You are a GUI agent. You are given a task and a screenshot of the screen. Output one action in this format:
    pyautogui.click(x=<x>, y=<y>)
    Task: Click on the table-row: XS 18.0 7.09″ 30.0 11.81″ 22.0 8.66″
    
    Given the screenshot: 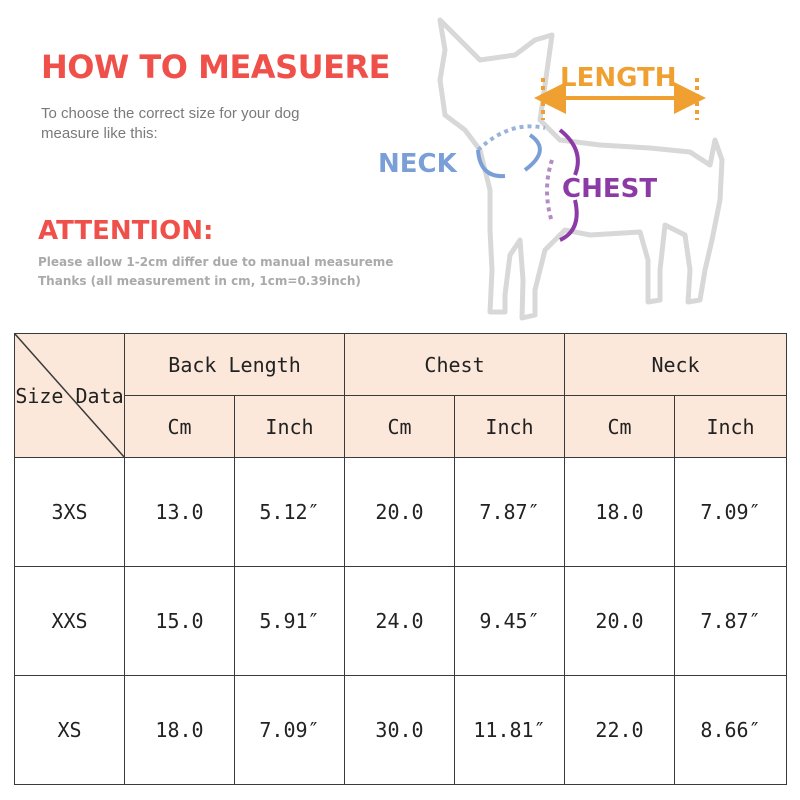 What is the action you would take?
    pyautogui.click(x=401, y=730)
    